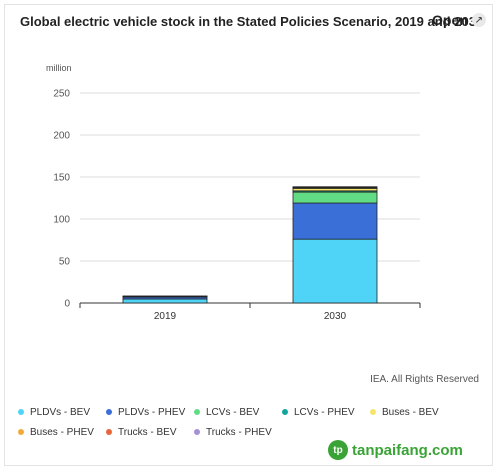 The height and width of the screenshot is (470, 499). What do you see at coordinates (67, 304) in the screenshot?
I see `y-tick-label: 0` at bounding box center [67, 304].